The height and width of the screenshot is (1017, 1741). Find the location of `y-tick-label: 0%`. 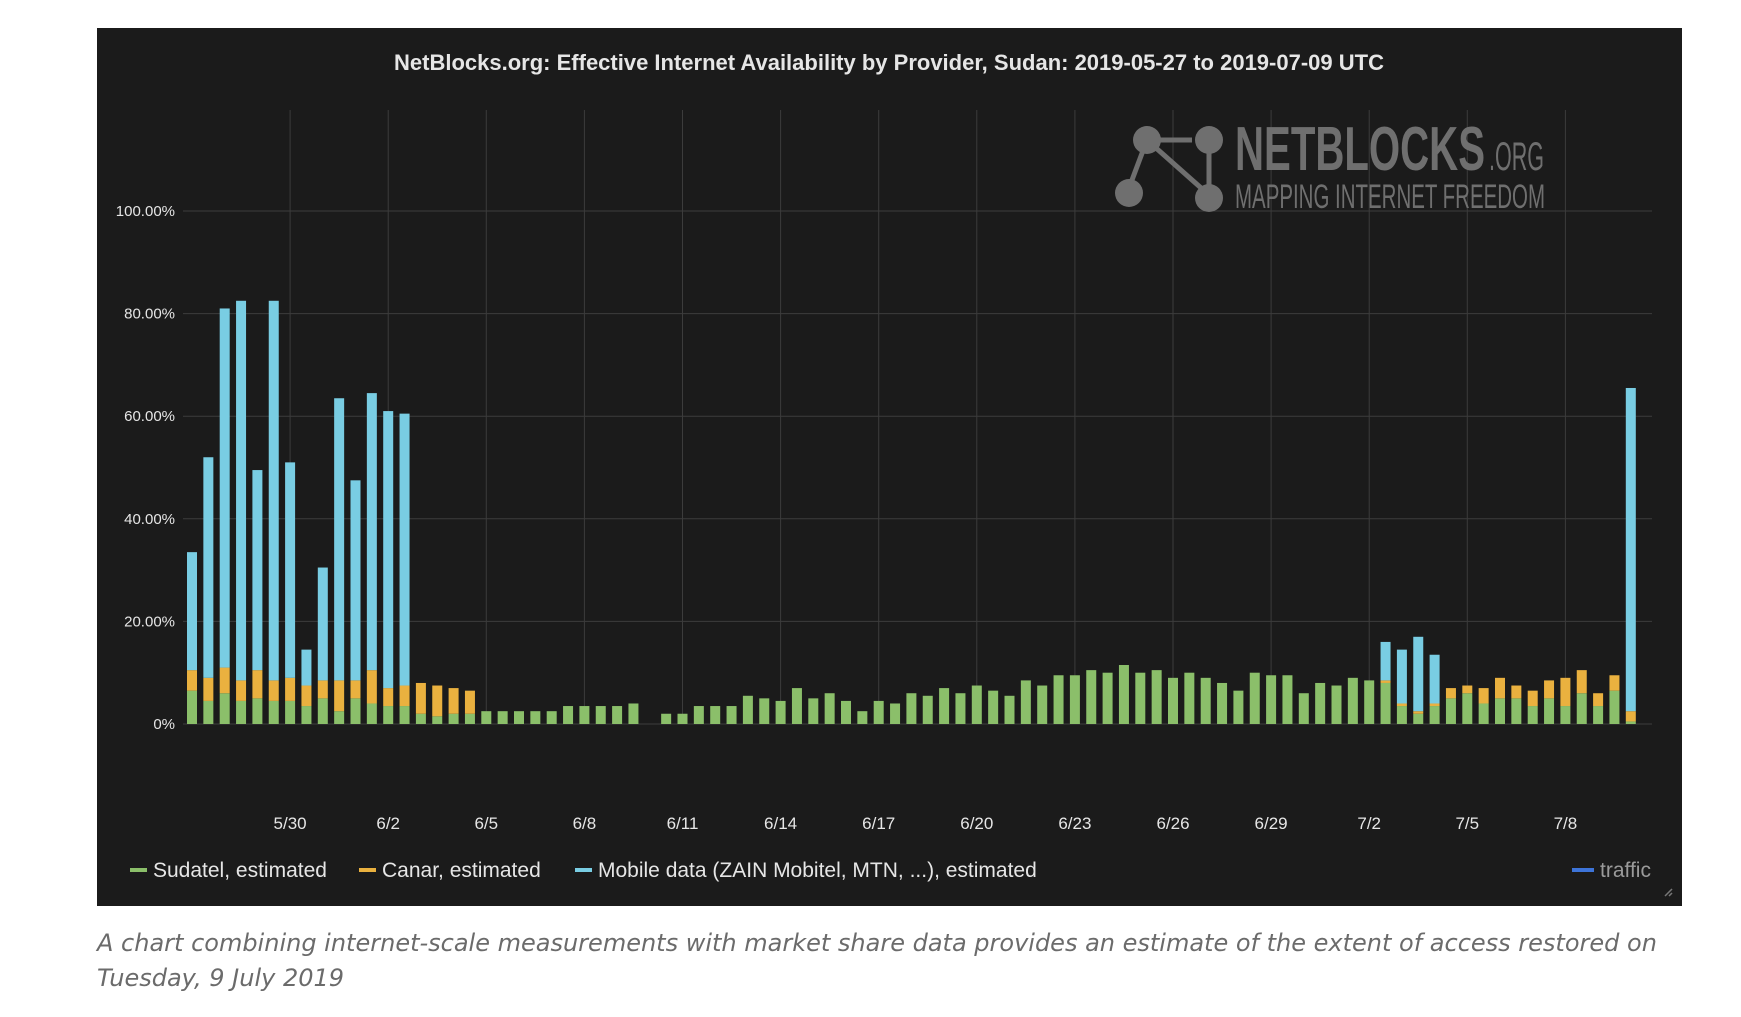

y-tick-label: 0% is located at coordinates (164, 724).